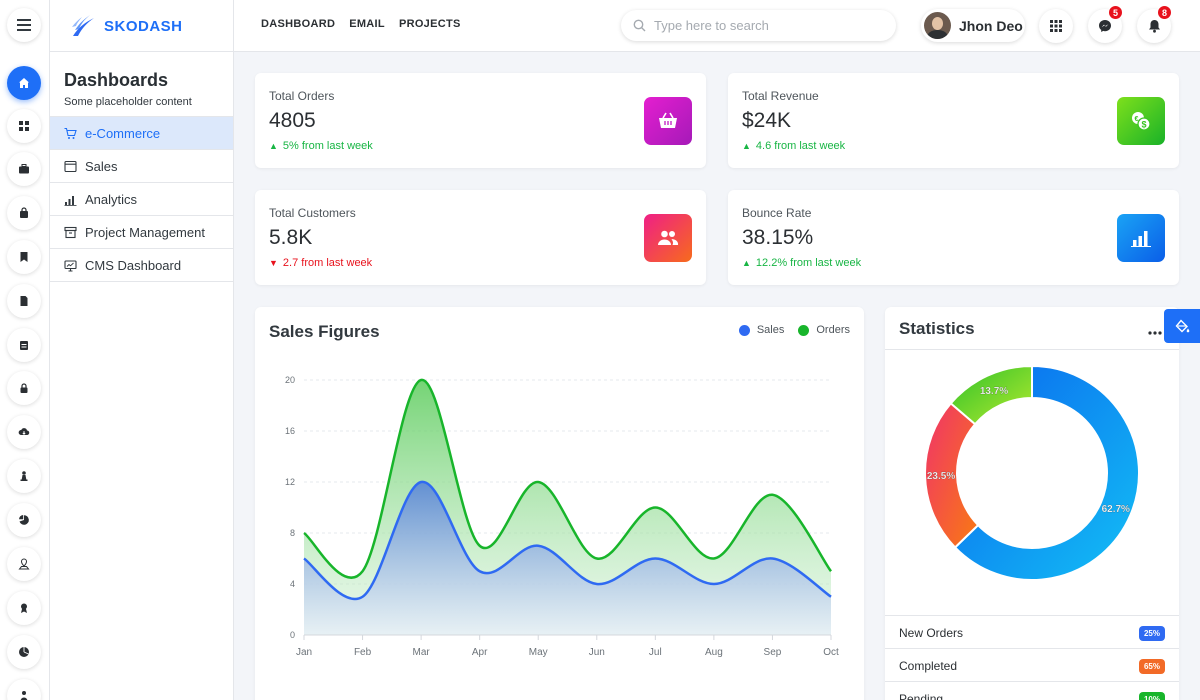  I want to click on statistics-donut-chart: 62.7% 23.5% 13.7%, so click(1032, 474).